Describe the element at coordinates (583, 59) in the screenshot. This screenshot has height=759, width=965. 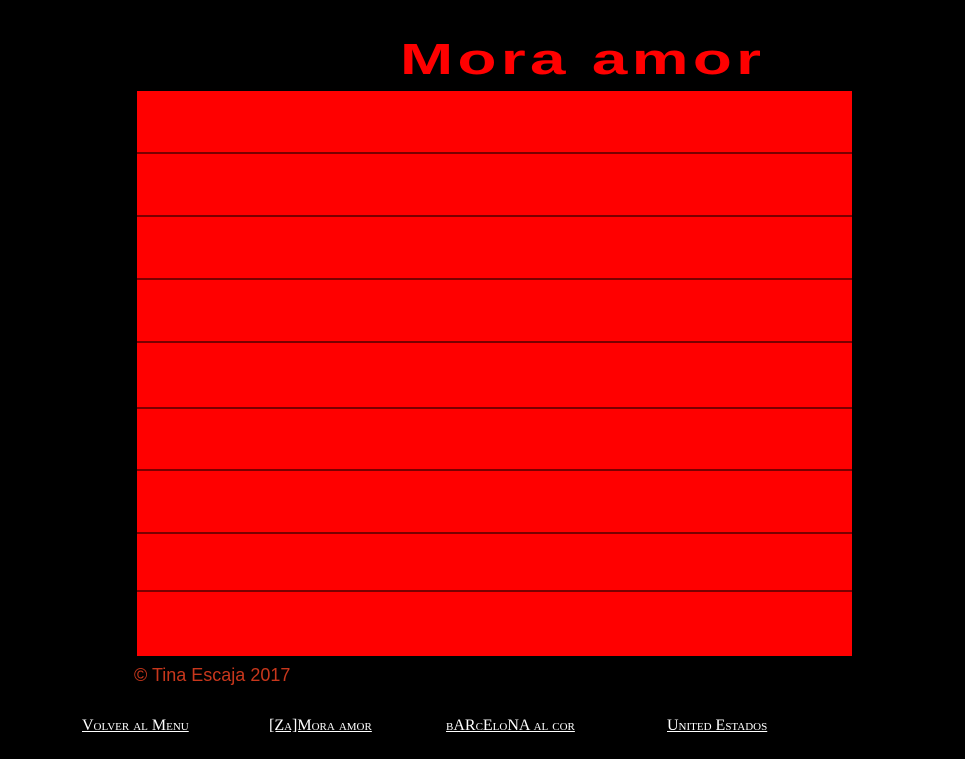
I see `page-title: Mora amor` at that location.